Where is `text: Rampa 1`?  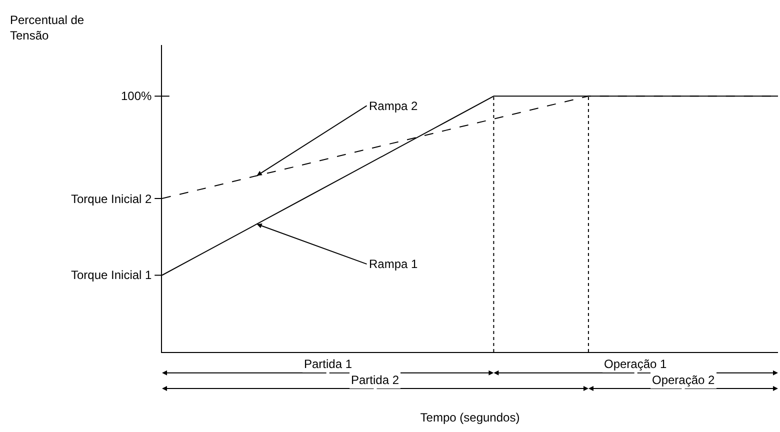 text: Rampa 1 is located at coordinates (393, 264).